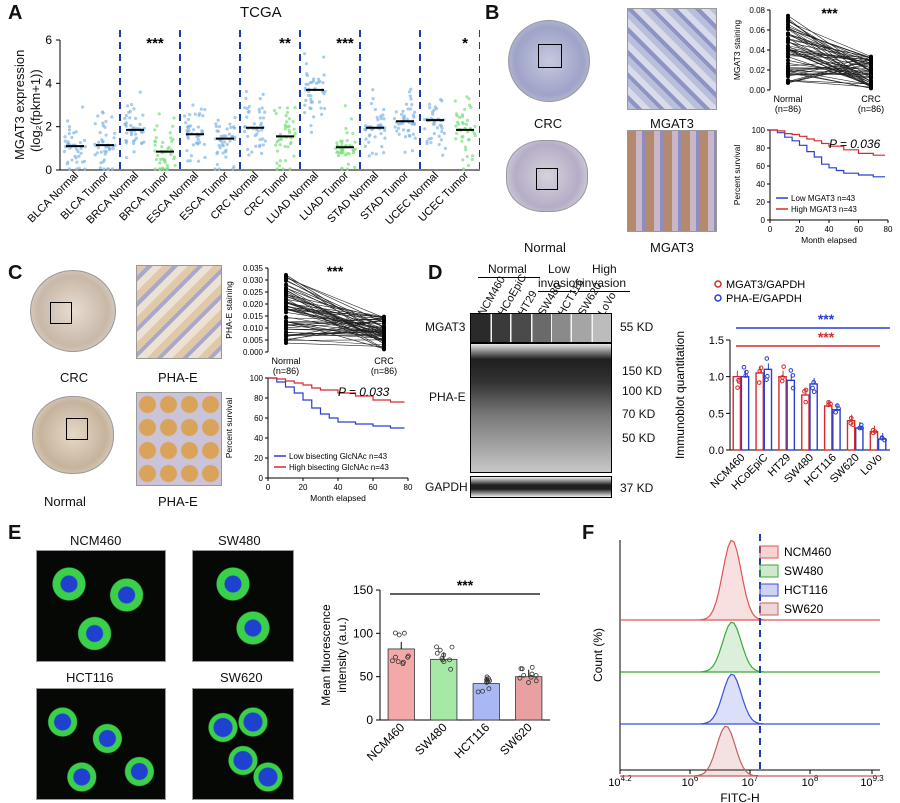  I want to click on d-y-tick-label: 0.5, so click(716, 414).